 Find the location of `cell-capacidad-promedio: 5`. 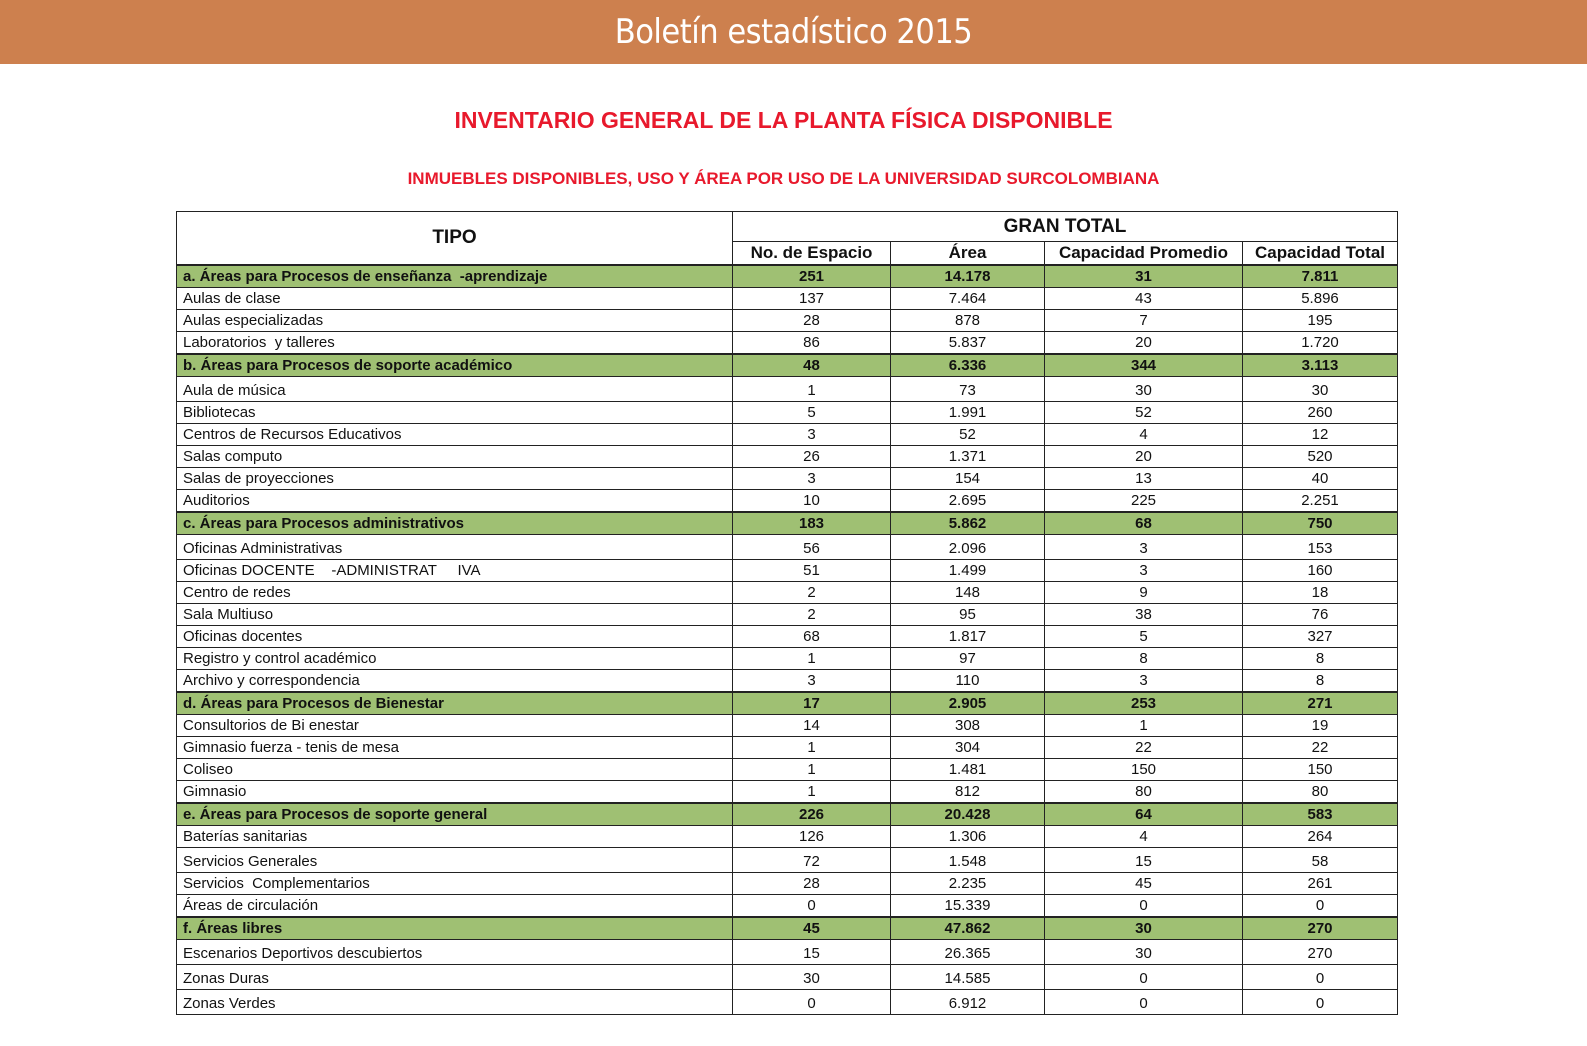

cell-capacidad-promedio: 5 is located at coordinates (1143, 636).